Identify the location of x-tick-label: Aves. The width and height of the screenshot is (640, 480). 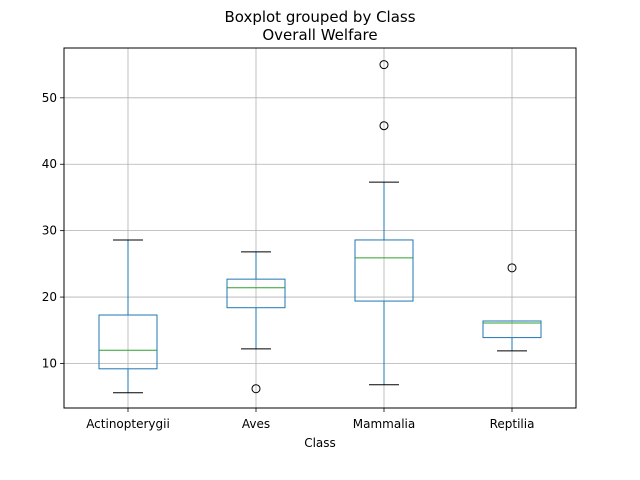
(256, 424).